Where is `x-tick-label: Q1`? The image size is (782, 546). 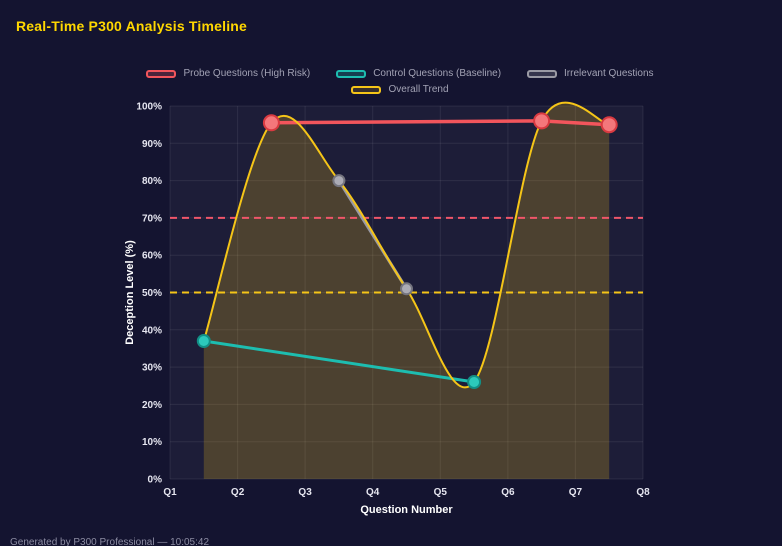 x-tick-label: Q1 is located at coordinates (170, 492).